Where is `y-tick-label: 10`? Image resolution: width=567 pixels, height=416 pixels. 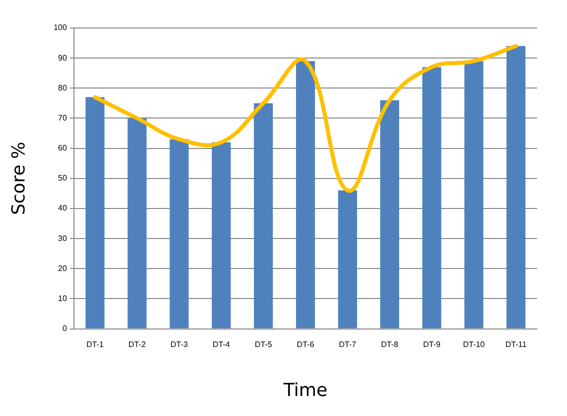
y-tick-label: 10 is located at coordinates (63, 298).